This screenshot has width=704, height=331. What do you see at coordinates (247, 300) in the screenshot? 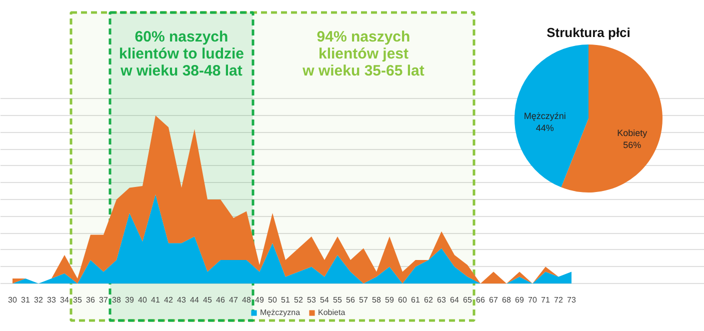
I see `x-tick-label: 48` at bounding box center [247, 300].